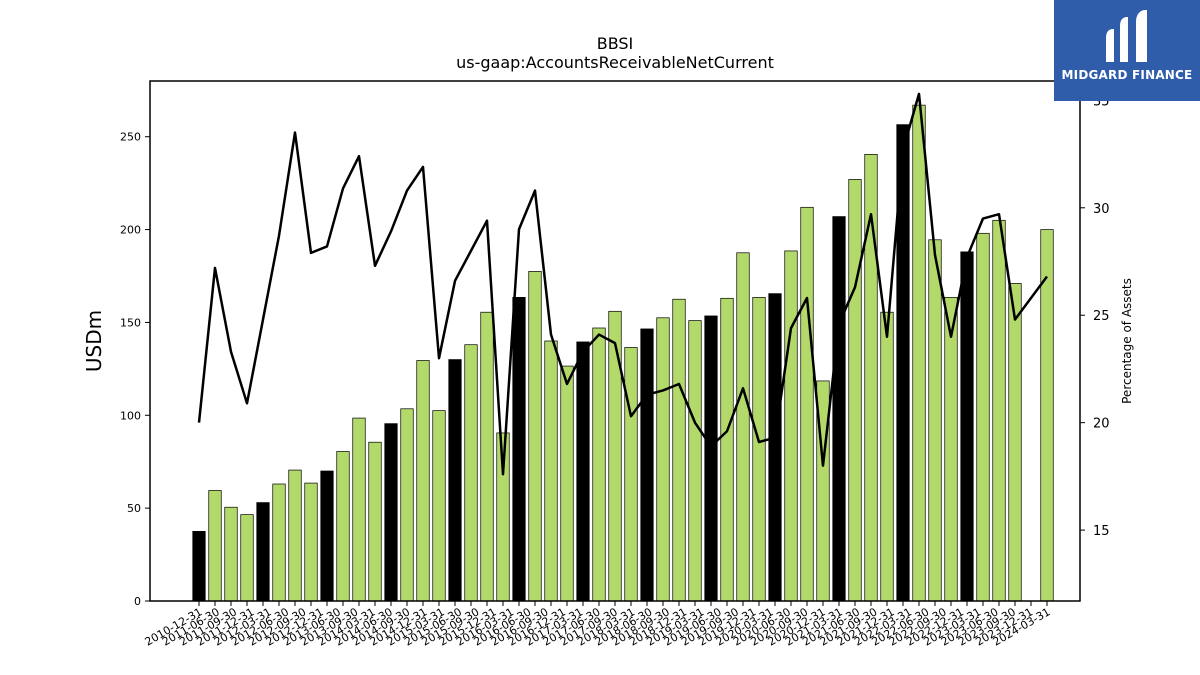 The height and width of the screenshot is (675, 1200). I want to click on chart-title: BBSI, so click(615, 43).